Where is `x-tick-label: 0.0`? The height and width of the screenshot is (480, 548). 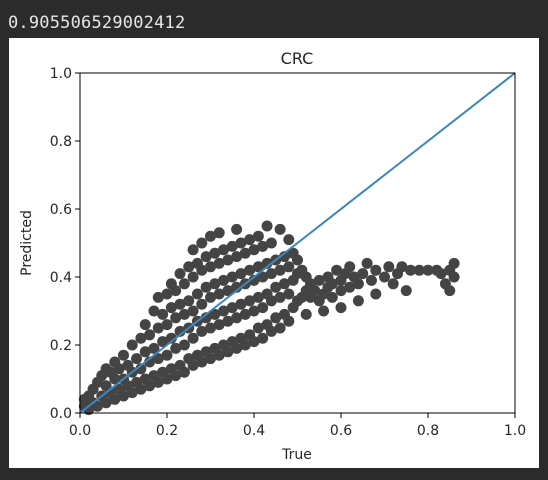
x-tick-label: 0.0 is located at coordinates (80, 431).